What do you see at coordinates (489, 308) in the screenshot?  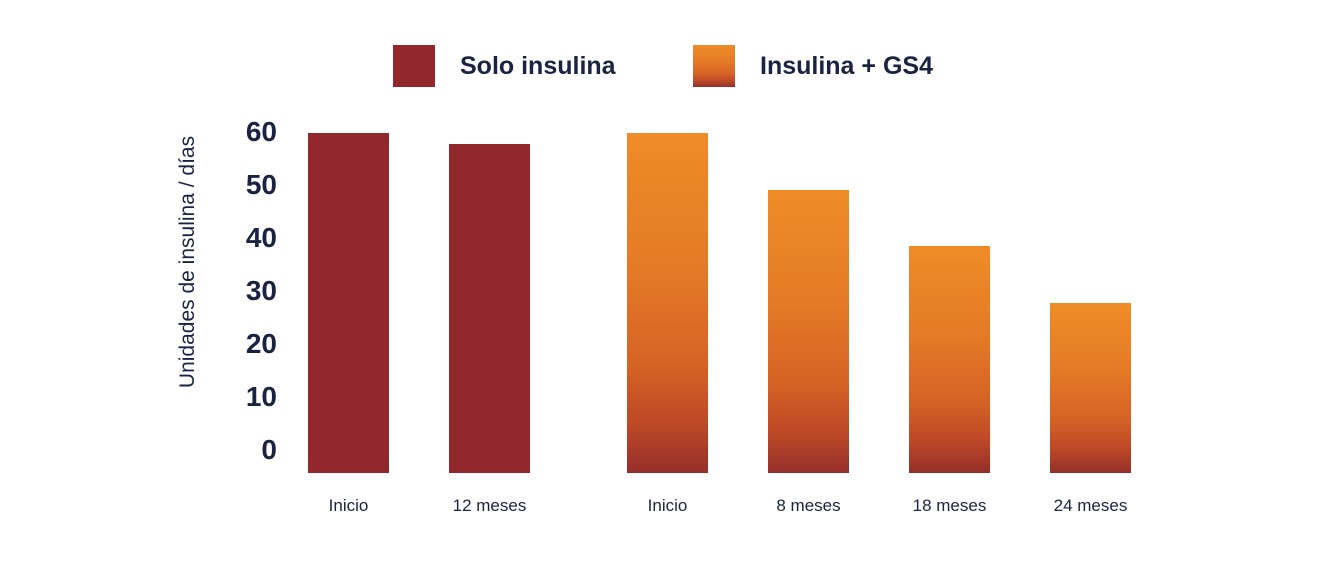 I see `bar-solo-insulina-12-meses` at bounding box center [489, 308].